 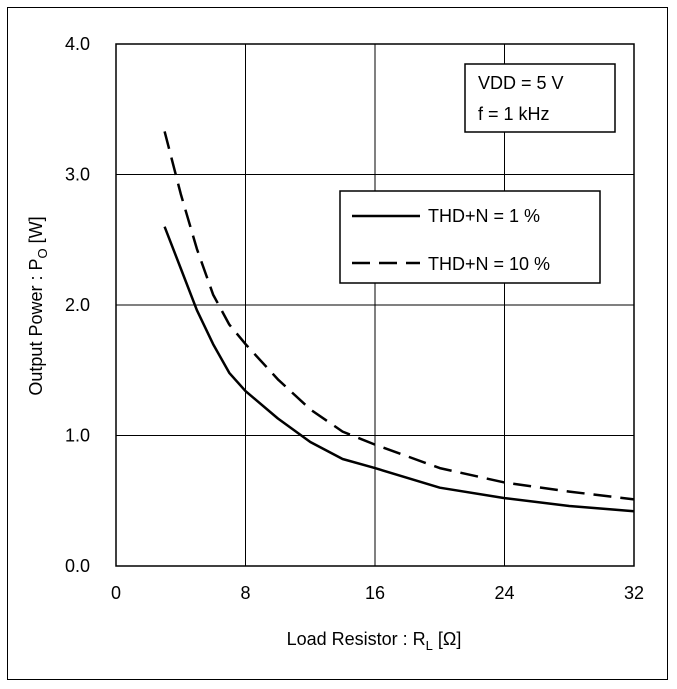 I want to click on y-tick-label: 1.0, so click(x=77, y=436).